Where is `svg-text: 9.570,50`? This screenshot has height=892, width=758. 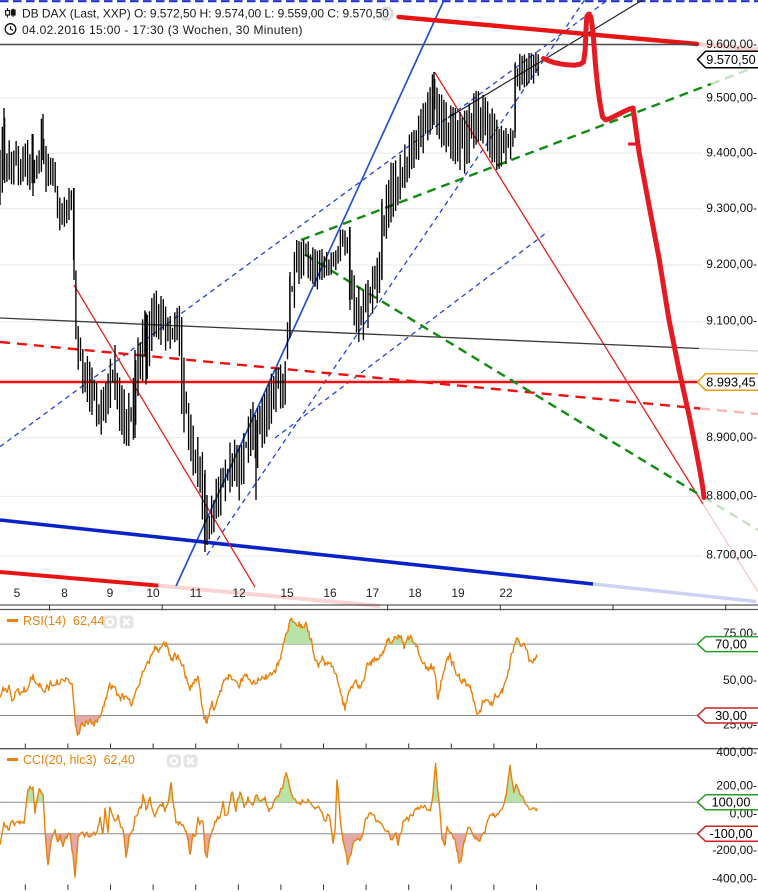 svg-text: 9.570,50 is located at coordinates (730, 60).